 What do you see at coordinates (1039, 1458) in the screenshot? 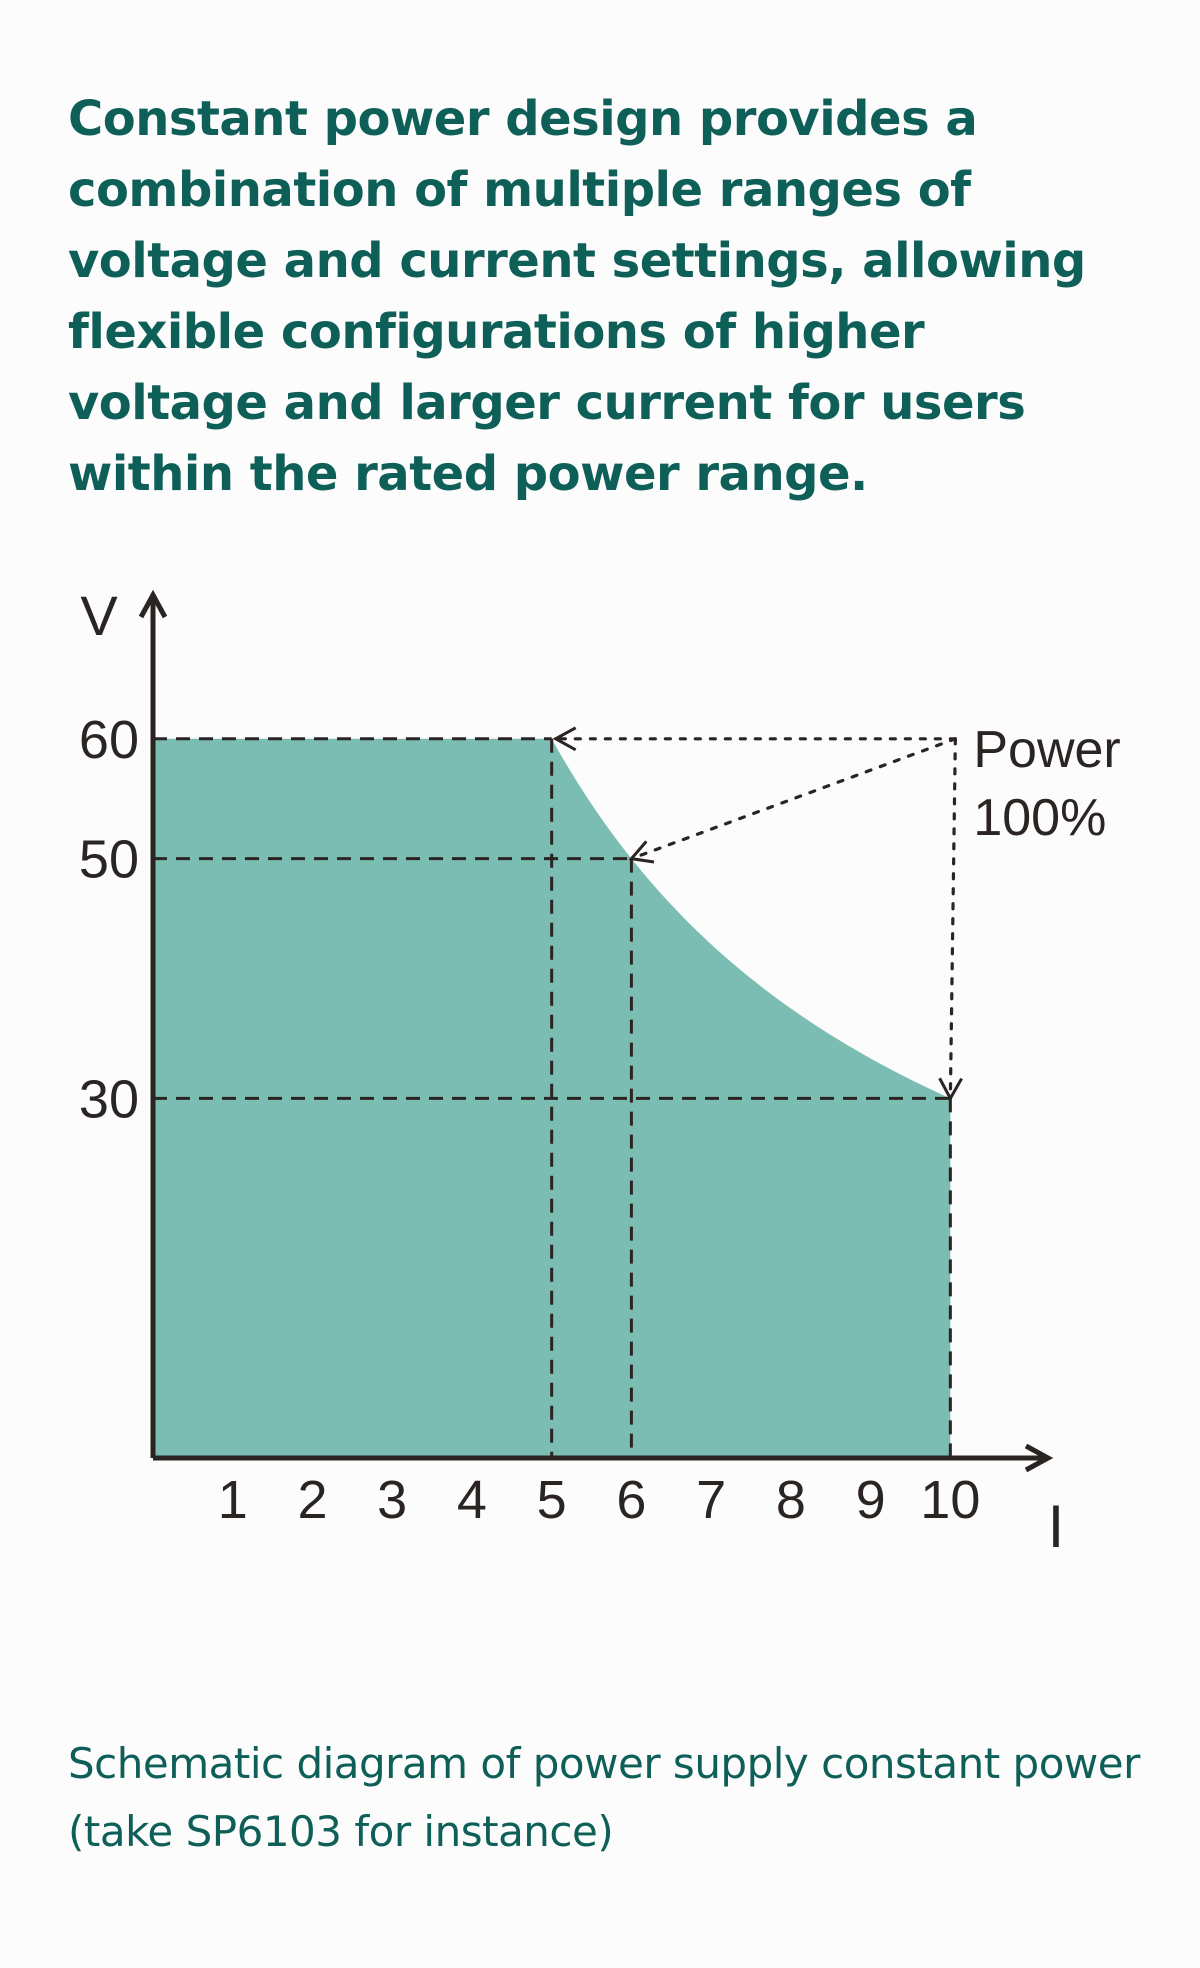
I see `x-axis-arrowhead` at bounding box center [1039, 1458].